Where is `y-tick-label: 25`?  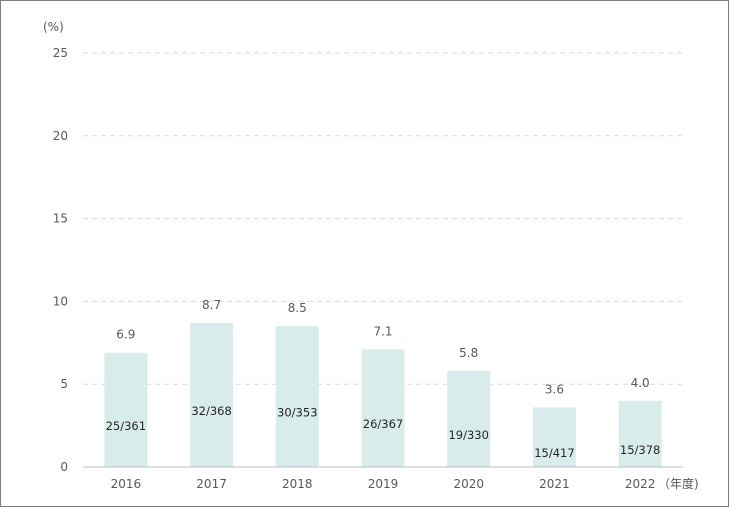
y-tick-label: 25 is located at coordinates (60, 53).